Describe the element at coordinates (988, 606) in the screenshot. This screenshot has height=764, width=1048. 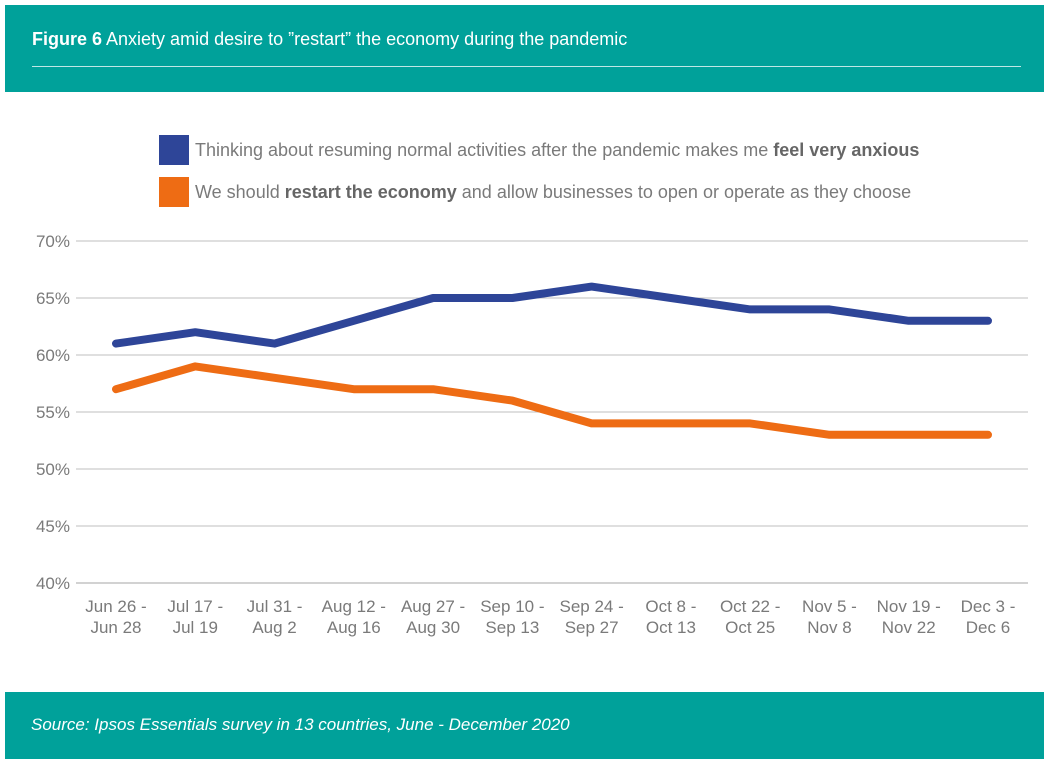
I see `x-tick-label: Dec 3 -` at that location.